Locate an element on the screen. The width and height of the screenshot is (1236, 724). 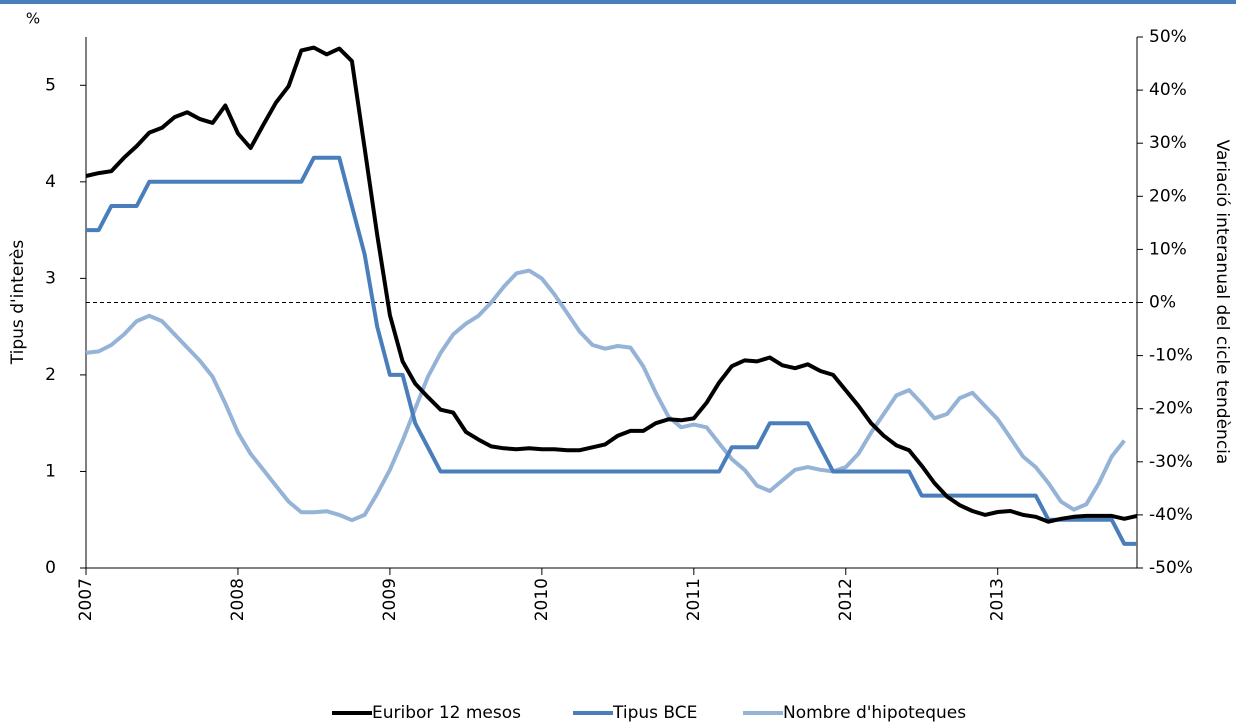
y2-tick-label: 10% is located at coordinates (1168, 249).